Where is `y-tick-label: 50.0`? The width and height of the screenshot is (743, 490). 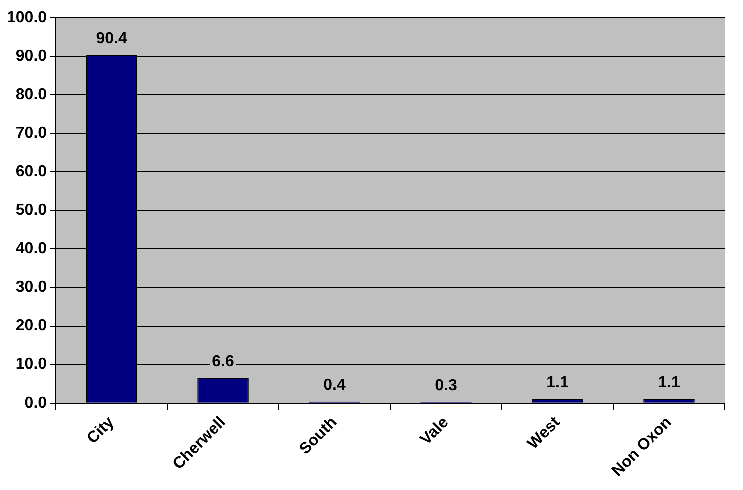 y-tick-label: 50.0 is located at coordinates (32, 211).